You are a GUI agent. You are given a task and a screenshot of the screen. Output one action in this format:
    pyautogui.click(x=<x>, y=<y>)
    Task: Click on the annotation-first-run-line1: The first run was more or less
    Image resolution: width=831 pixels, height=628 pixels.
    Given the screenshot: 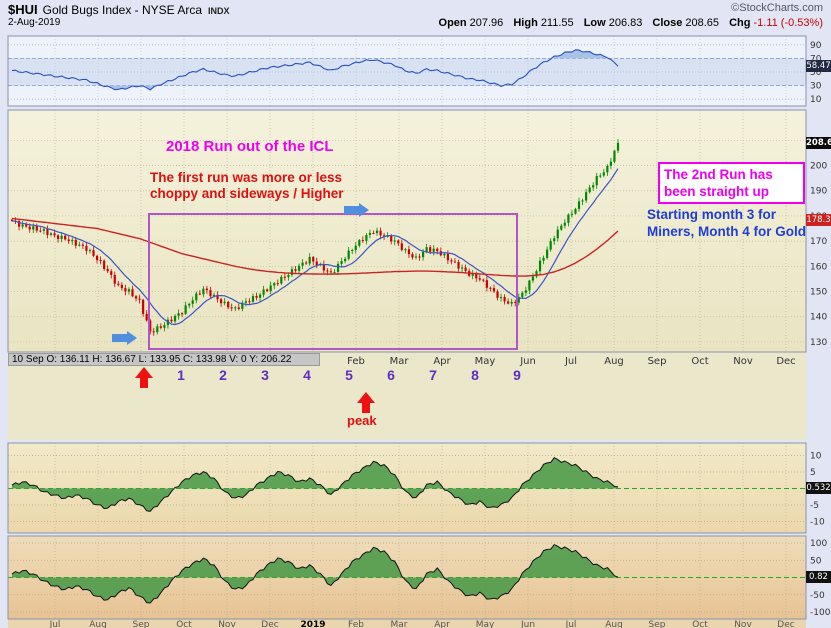 What is the action you would take?
    pyautogui.click(x=246, y=177)
    